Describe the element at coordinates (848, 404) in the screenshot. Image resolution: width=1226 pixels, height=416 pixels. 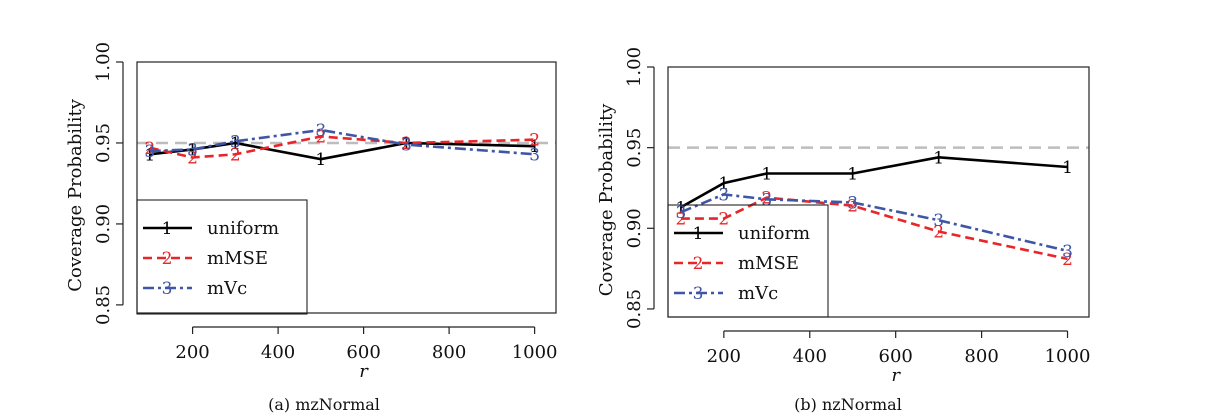
I see `panel-caption: (b) nzNormal` at that location.